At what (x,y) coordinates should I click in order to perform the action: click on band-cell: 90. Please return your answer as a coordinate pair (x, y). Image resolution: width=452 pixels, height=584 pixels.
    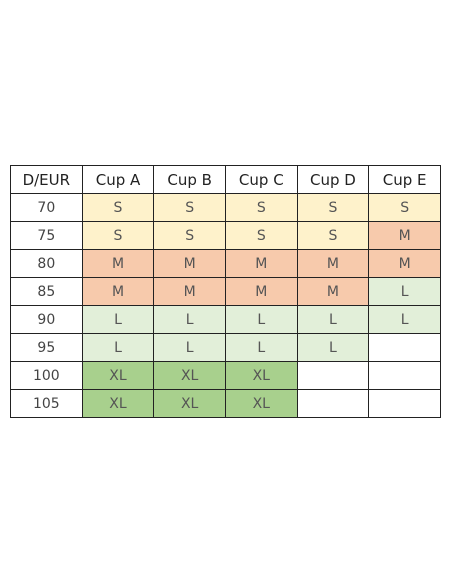
    Looking at the image, I should click on (46, 319).